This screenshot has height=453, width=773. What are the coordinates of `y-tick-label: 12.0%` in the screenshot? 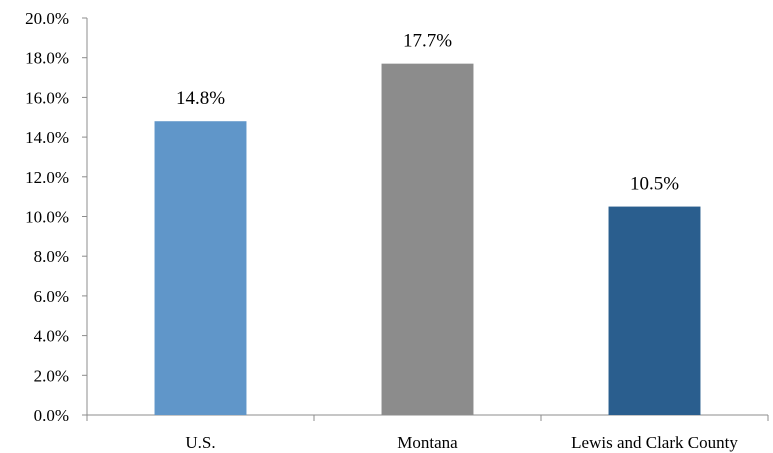 It's located at (47, 177).